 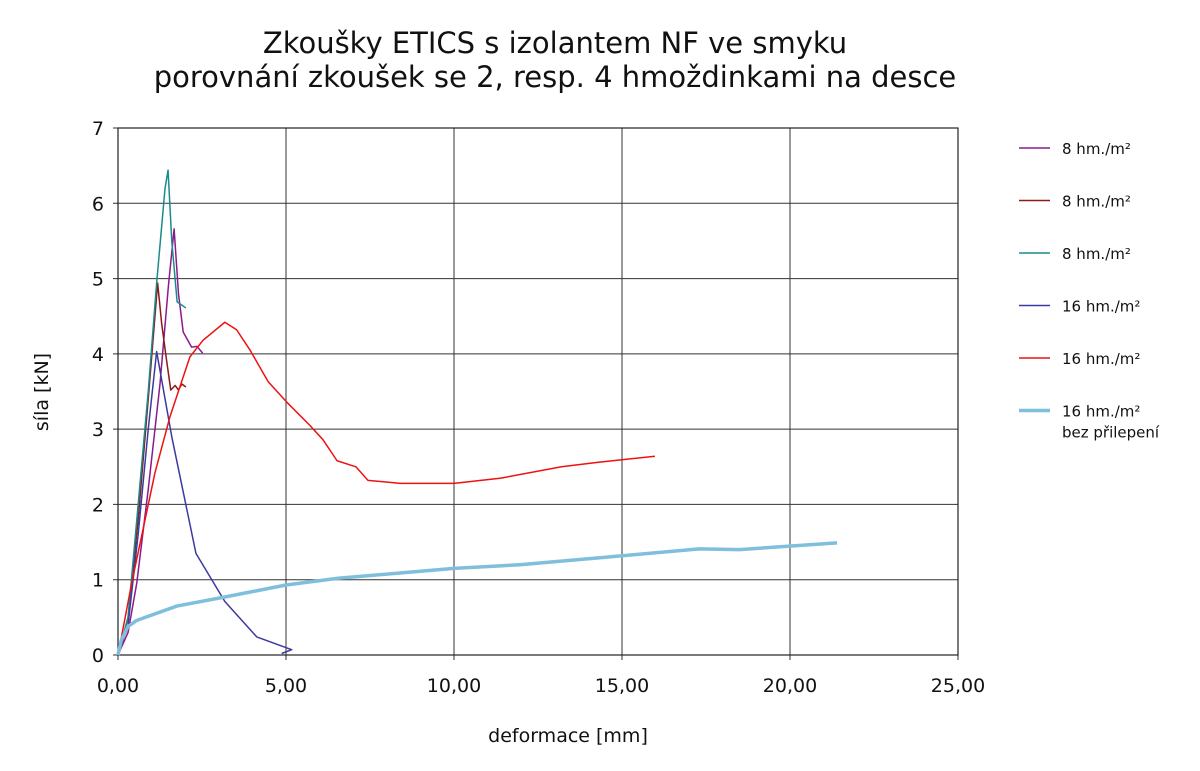 What do you see at coordinates (98, 581) in the screenshot?
I see `y-tick-label: 1` at bounding box center [98, 581].